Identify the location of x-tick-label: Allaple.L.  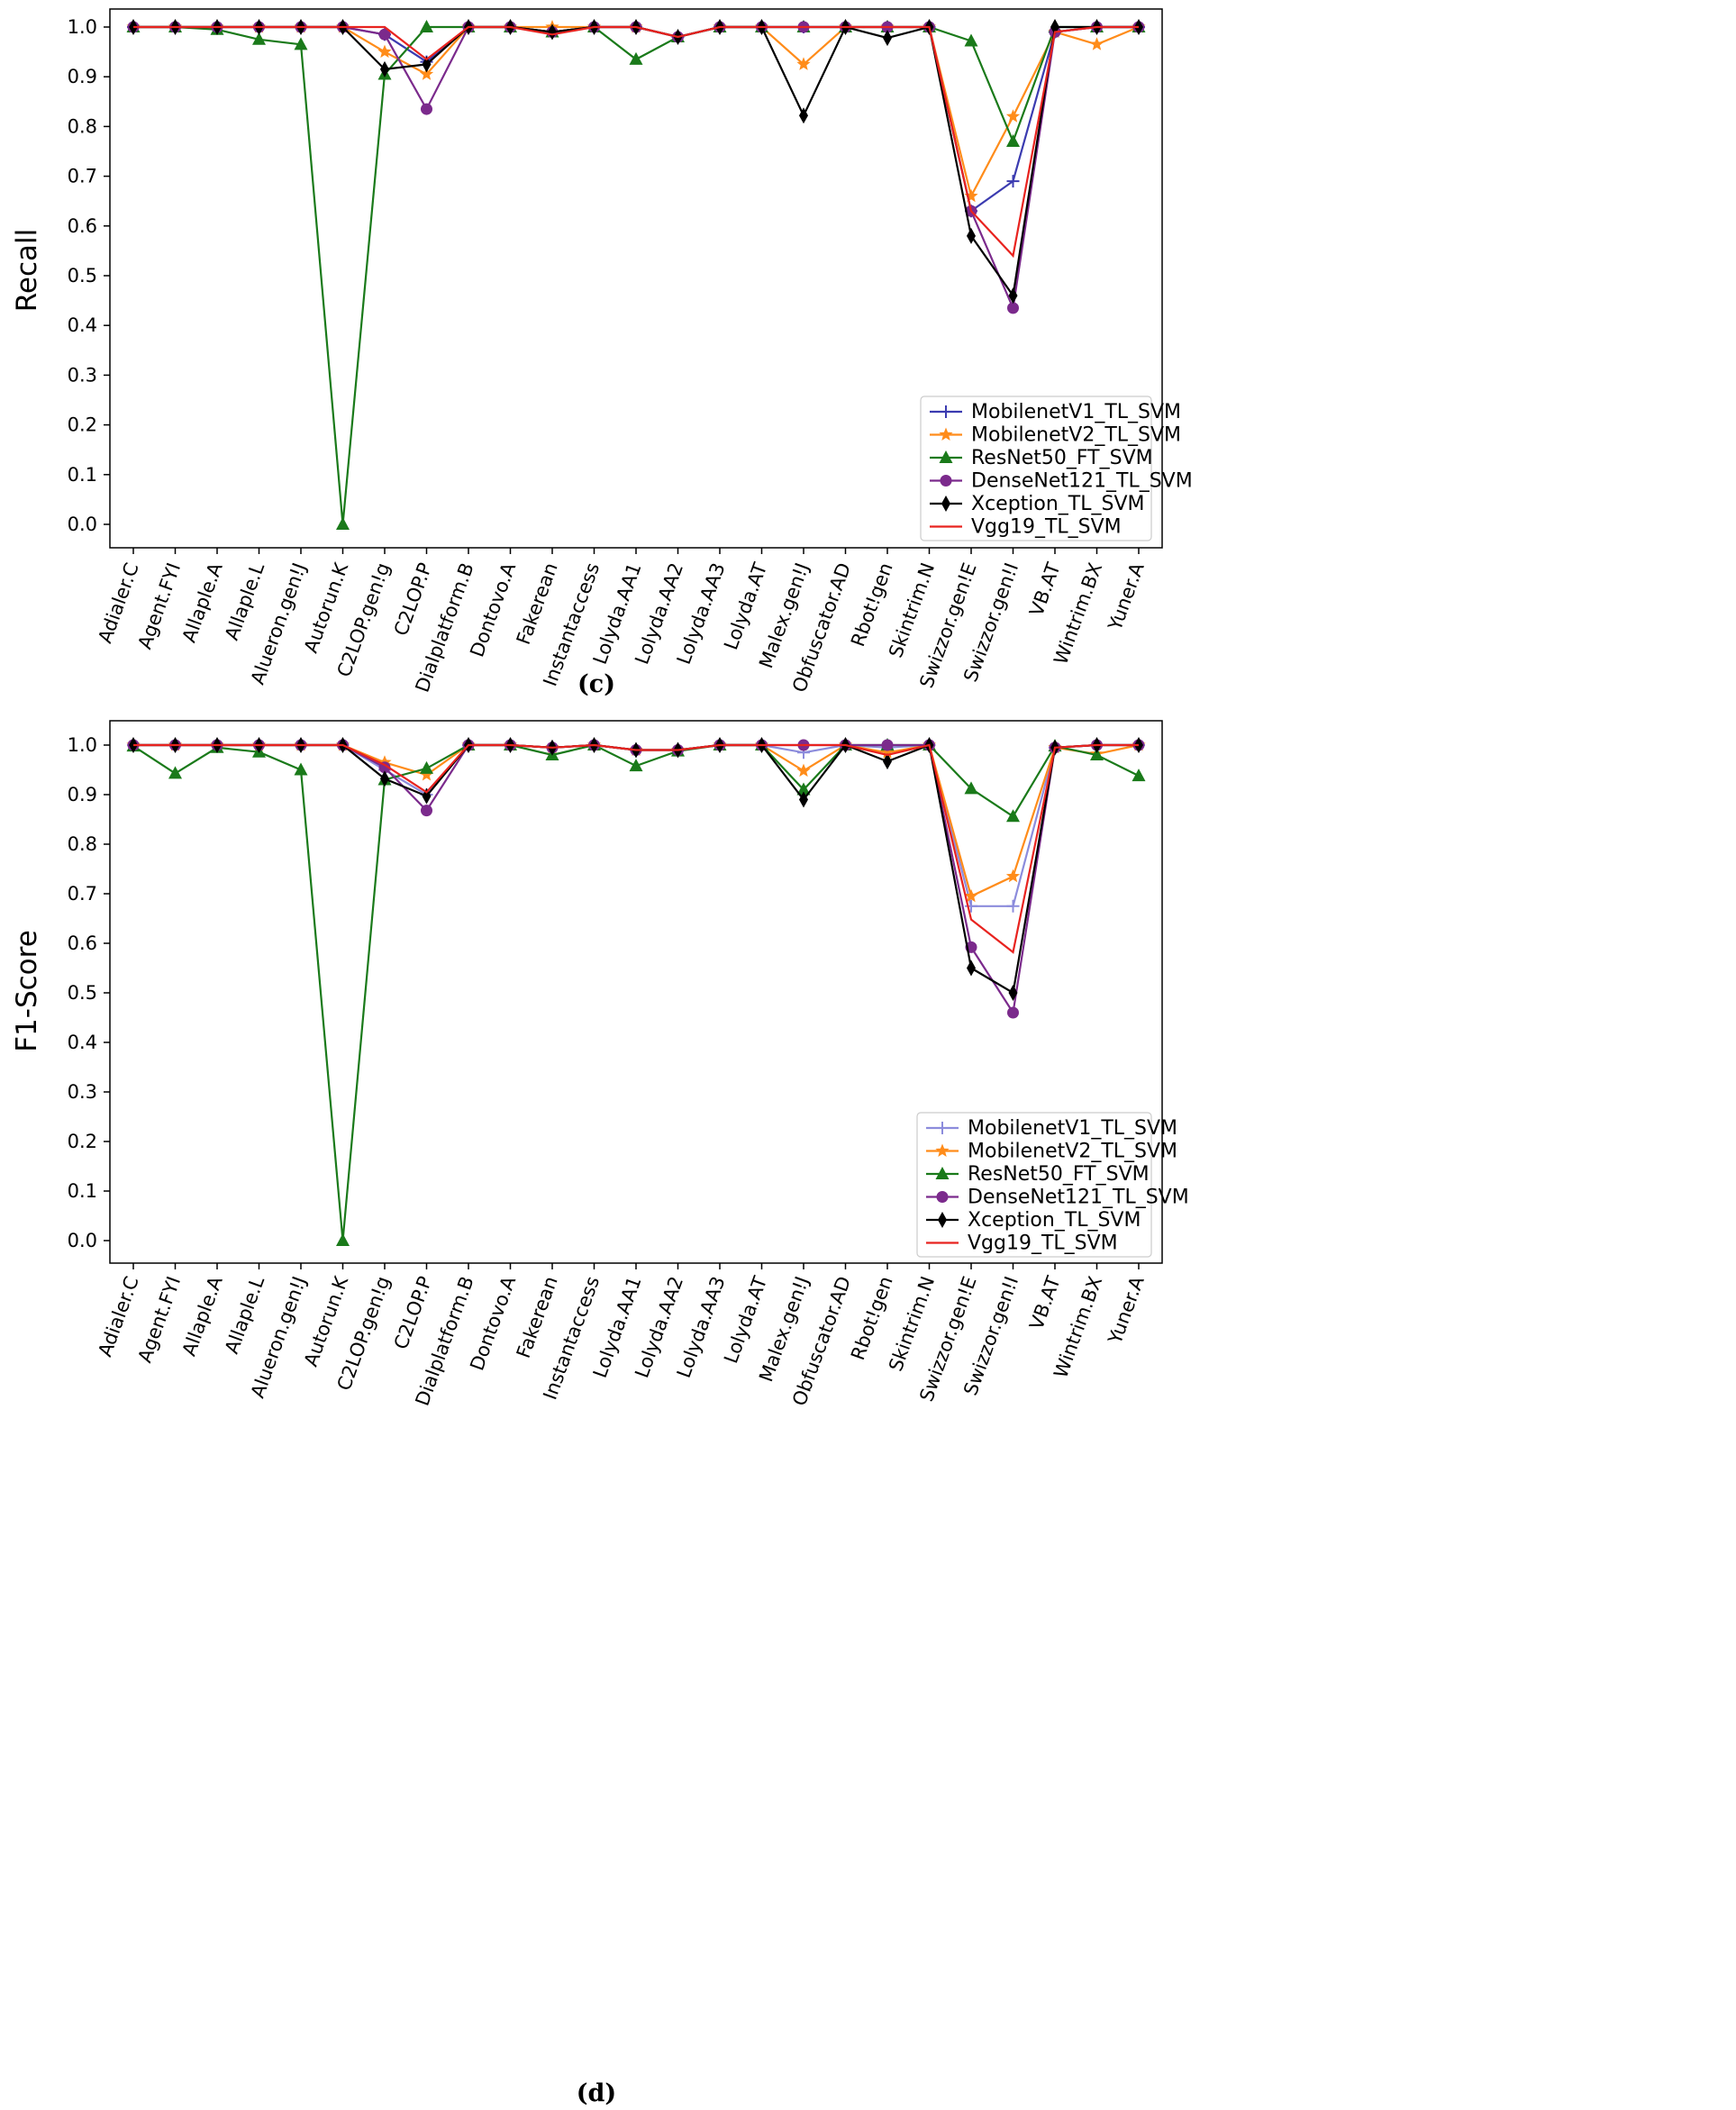
(244, 1314).